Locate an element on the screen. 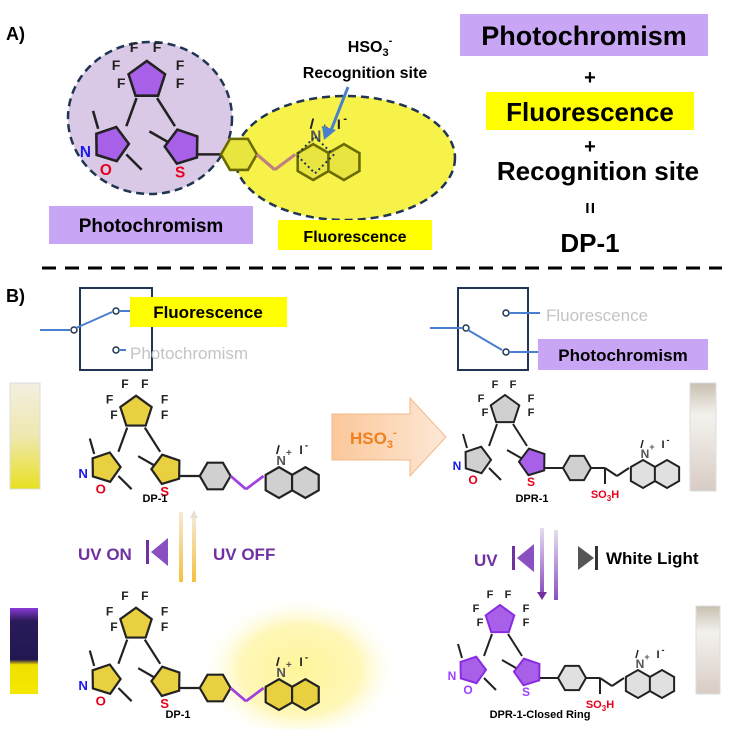 Image resolution: width=736 pixels, height=729 pixels. fluorescence-glow is located at coordinates (300, 662).